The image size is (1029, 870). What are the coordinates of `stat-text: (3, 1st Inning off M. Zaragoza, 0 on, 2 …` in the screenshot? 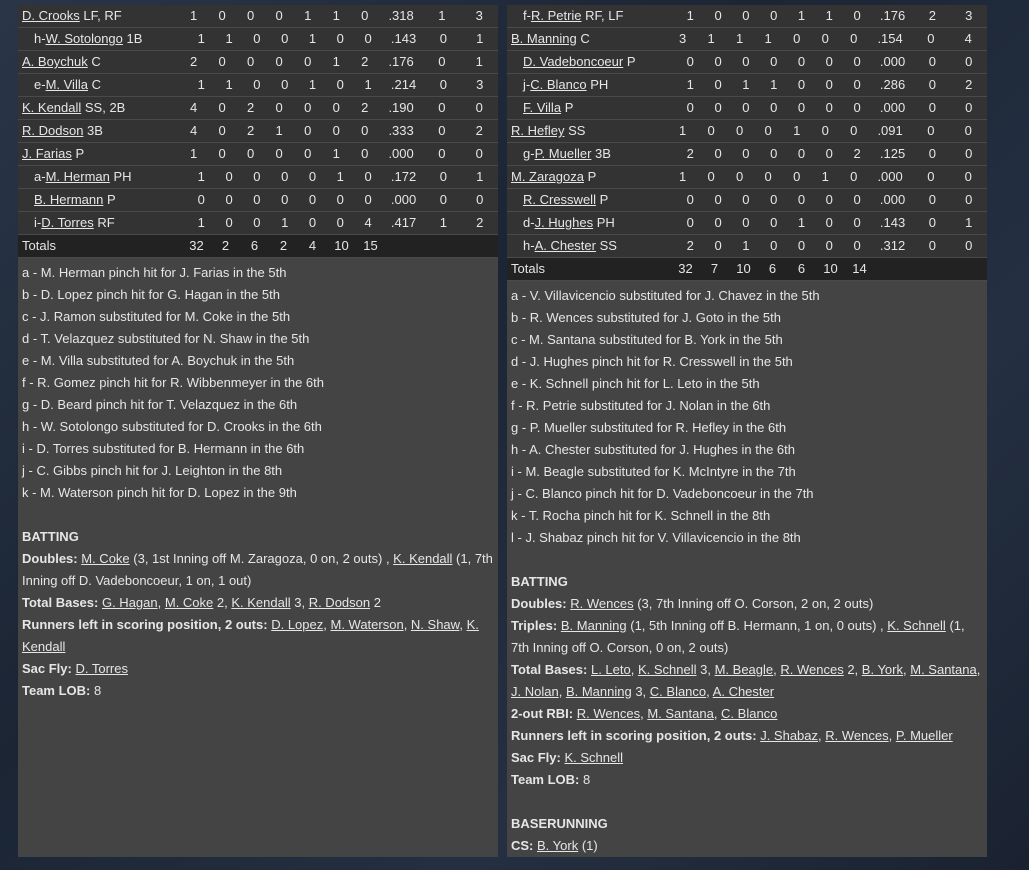 It's located at (261, 558).